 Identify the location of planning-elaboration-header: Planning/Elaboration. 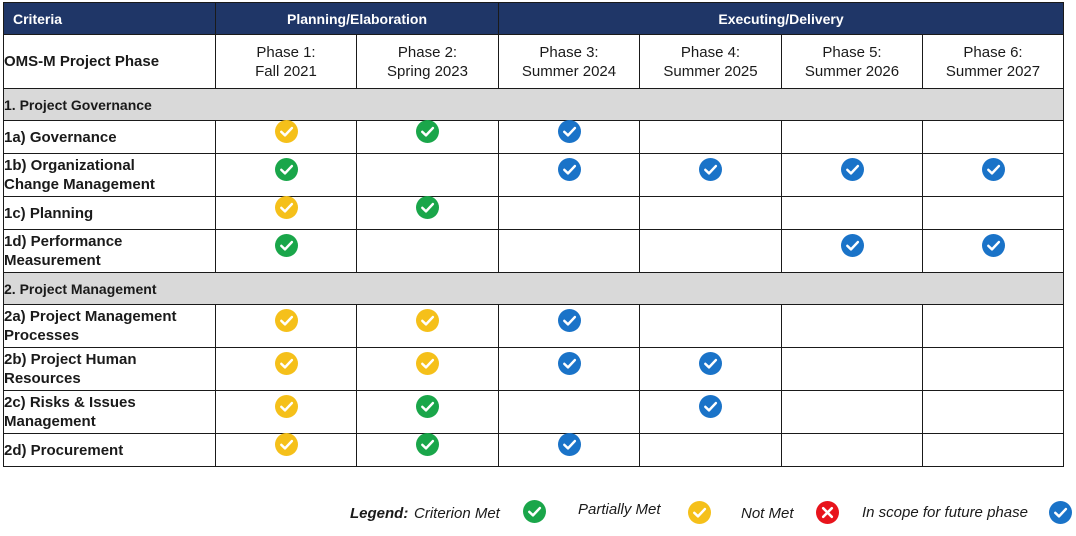
(357, 18).